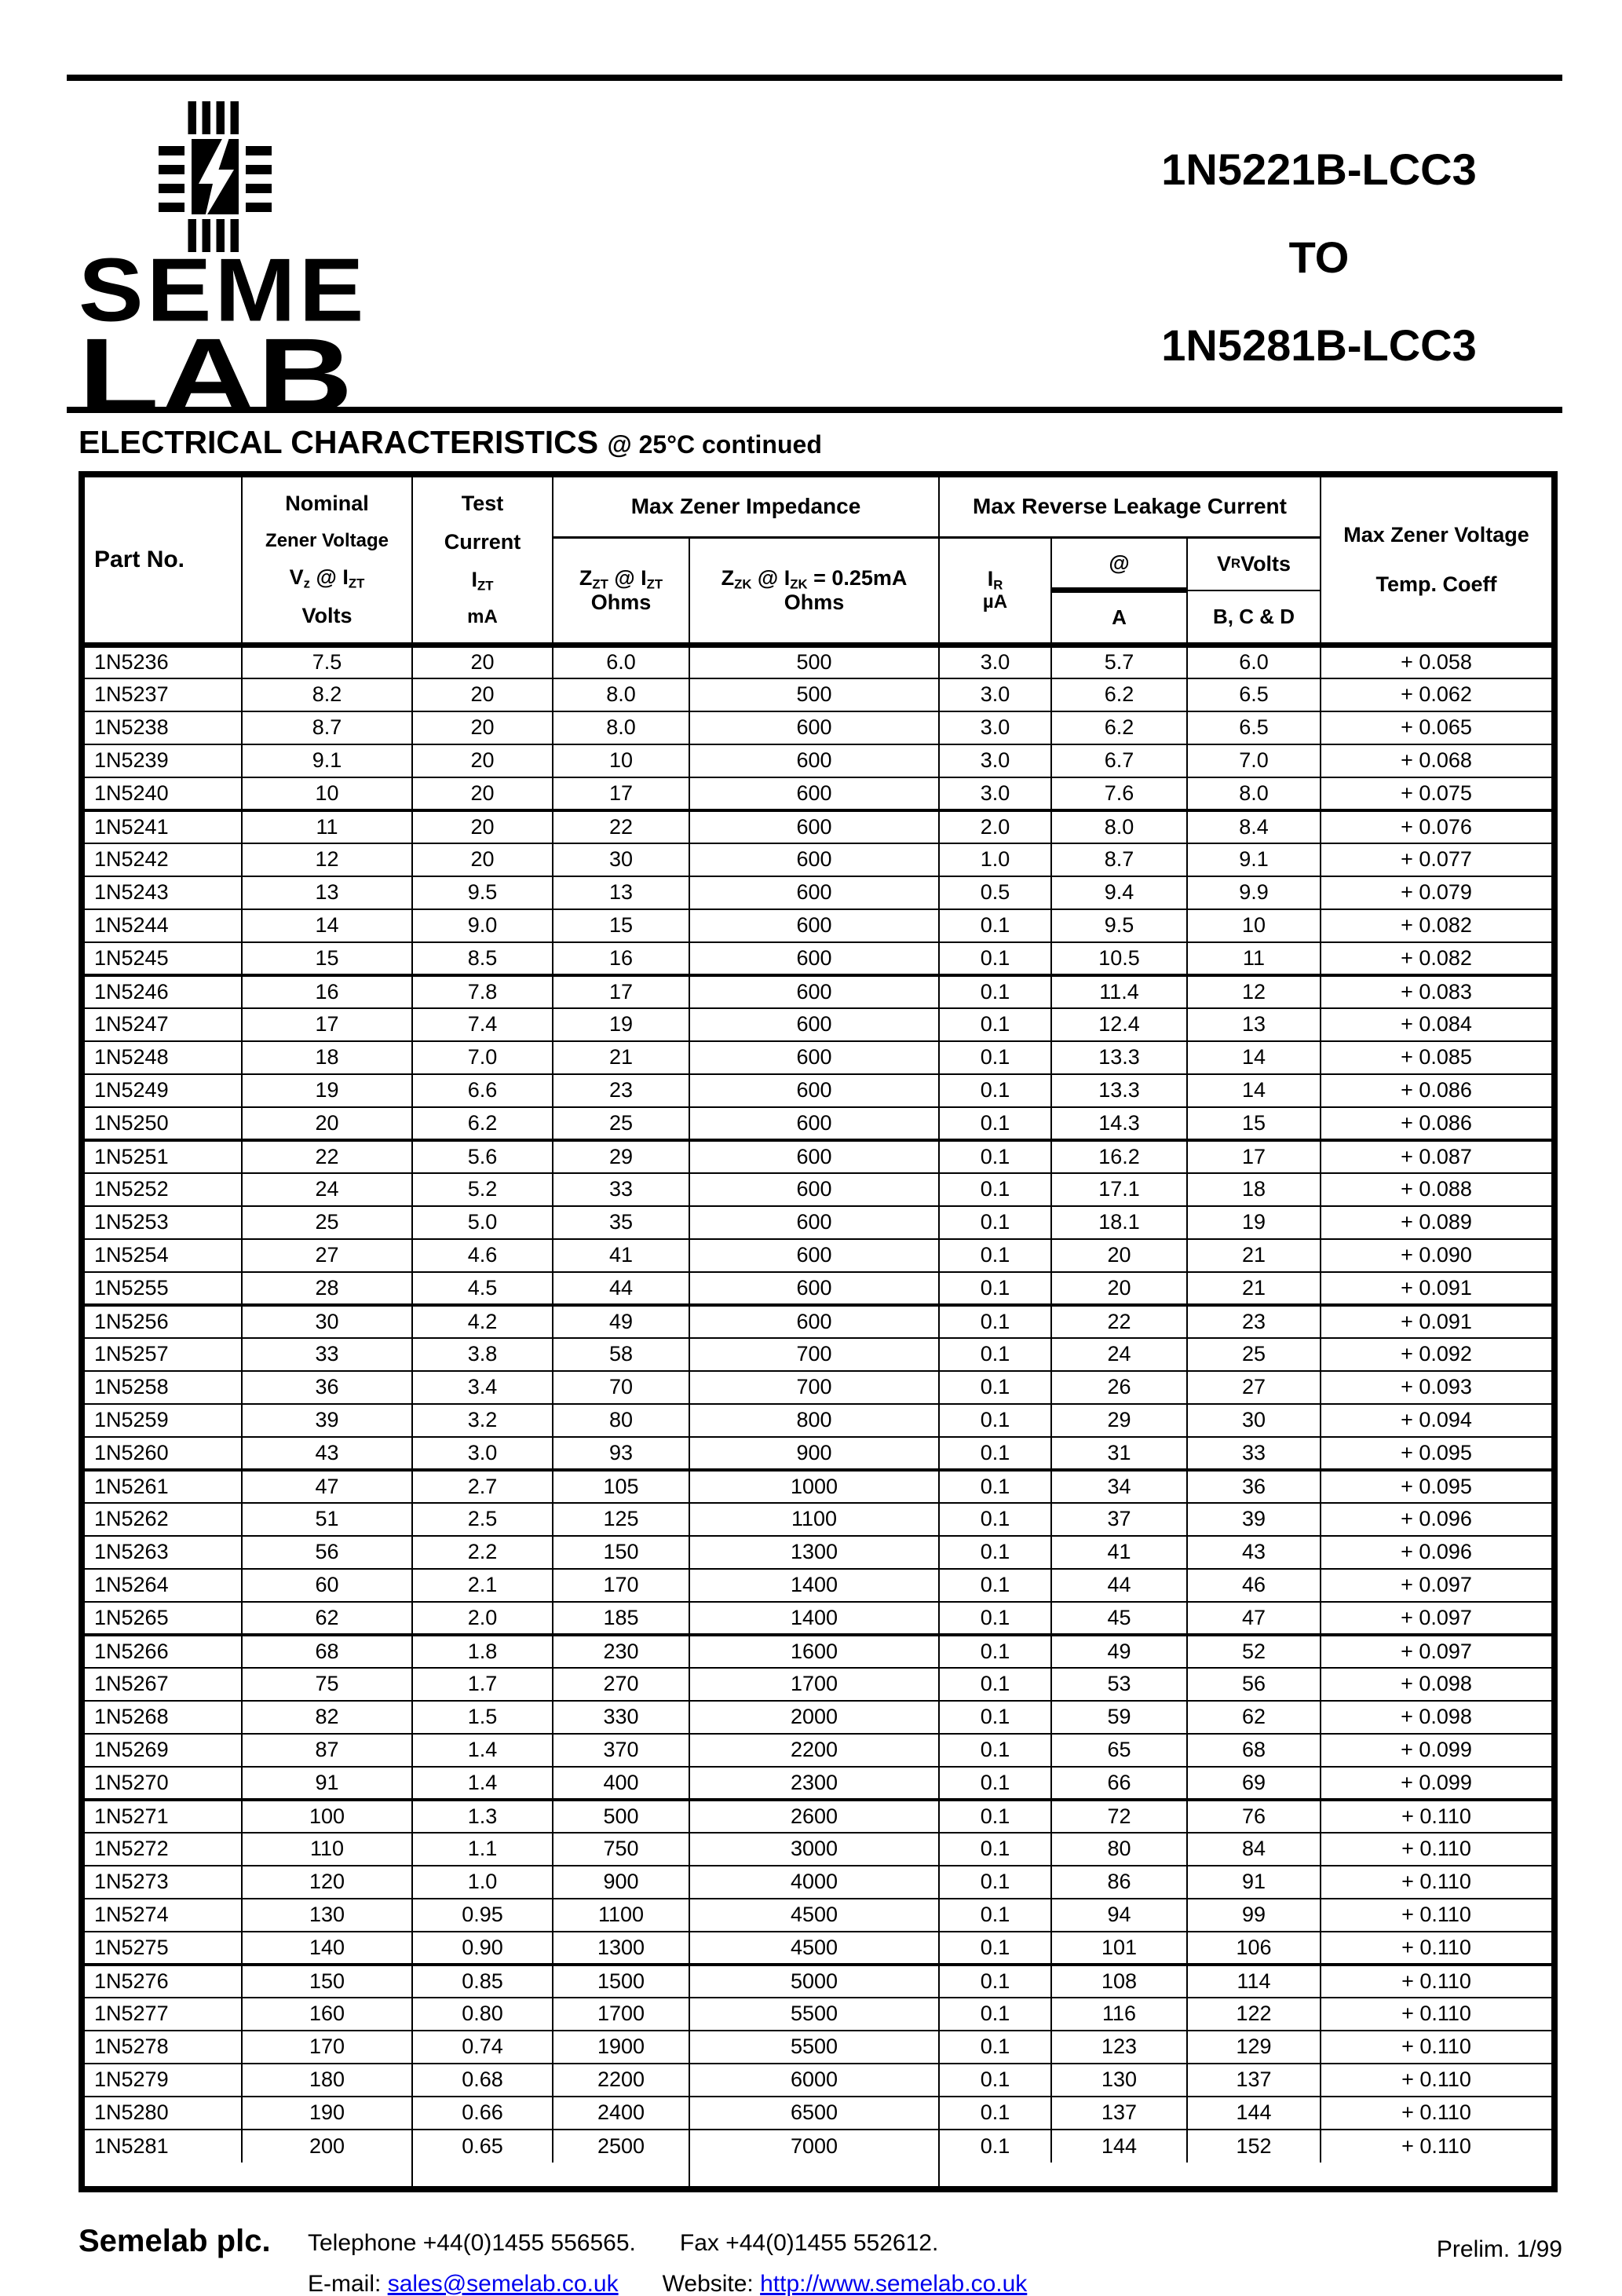  Describe the element at coordinates (621, 2047) in the screenshot. I see `cell-zzt-ohms: 1900` at that location.